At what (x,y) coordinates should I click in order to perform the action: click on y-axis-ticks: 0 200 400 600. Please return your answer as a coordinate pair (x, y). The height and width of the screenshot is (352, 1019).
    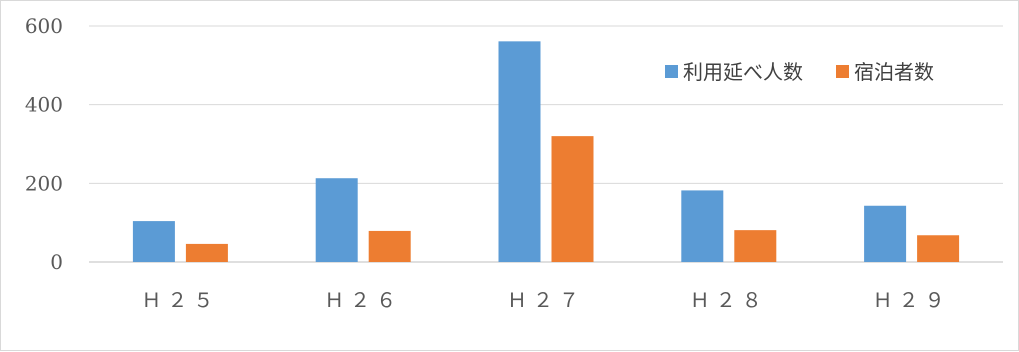
    Looking at the image, I should click on (44, 144).